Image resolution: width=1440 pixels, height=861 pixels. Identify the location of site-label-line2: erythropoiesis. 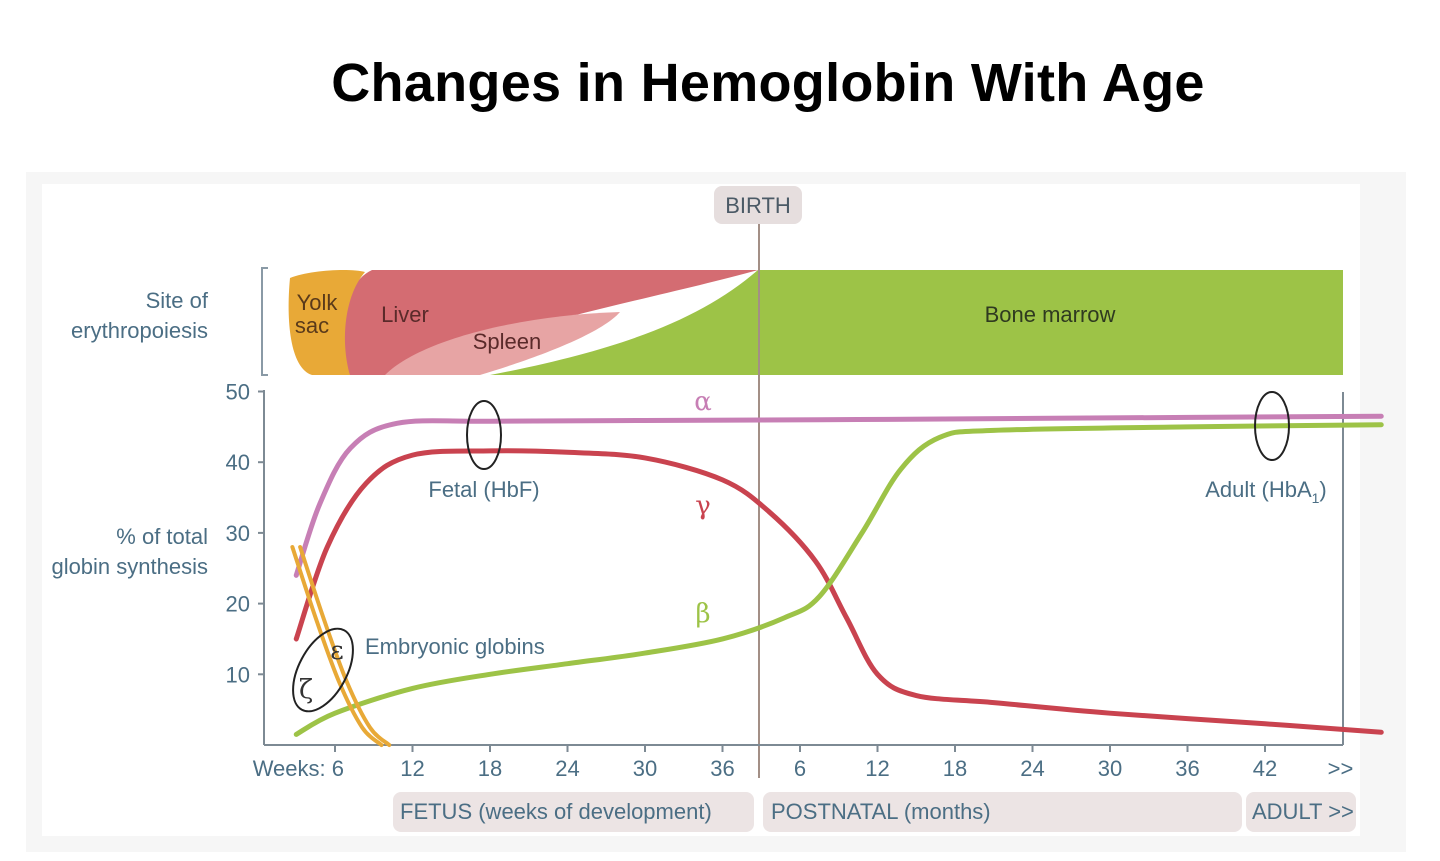
(139, 330).